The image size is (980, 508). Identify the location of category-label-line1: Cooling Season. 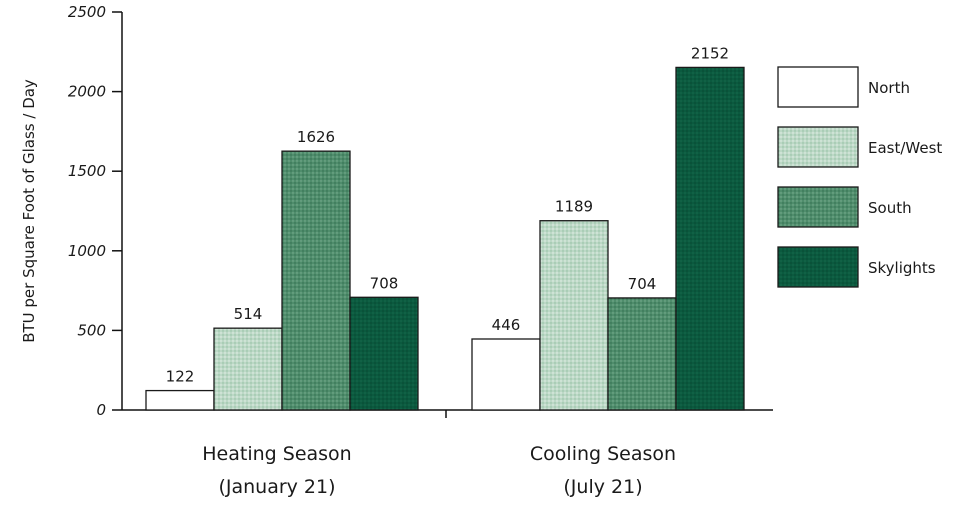
(603, 454).